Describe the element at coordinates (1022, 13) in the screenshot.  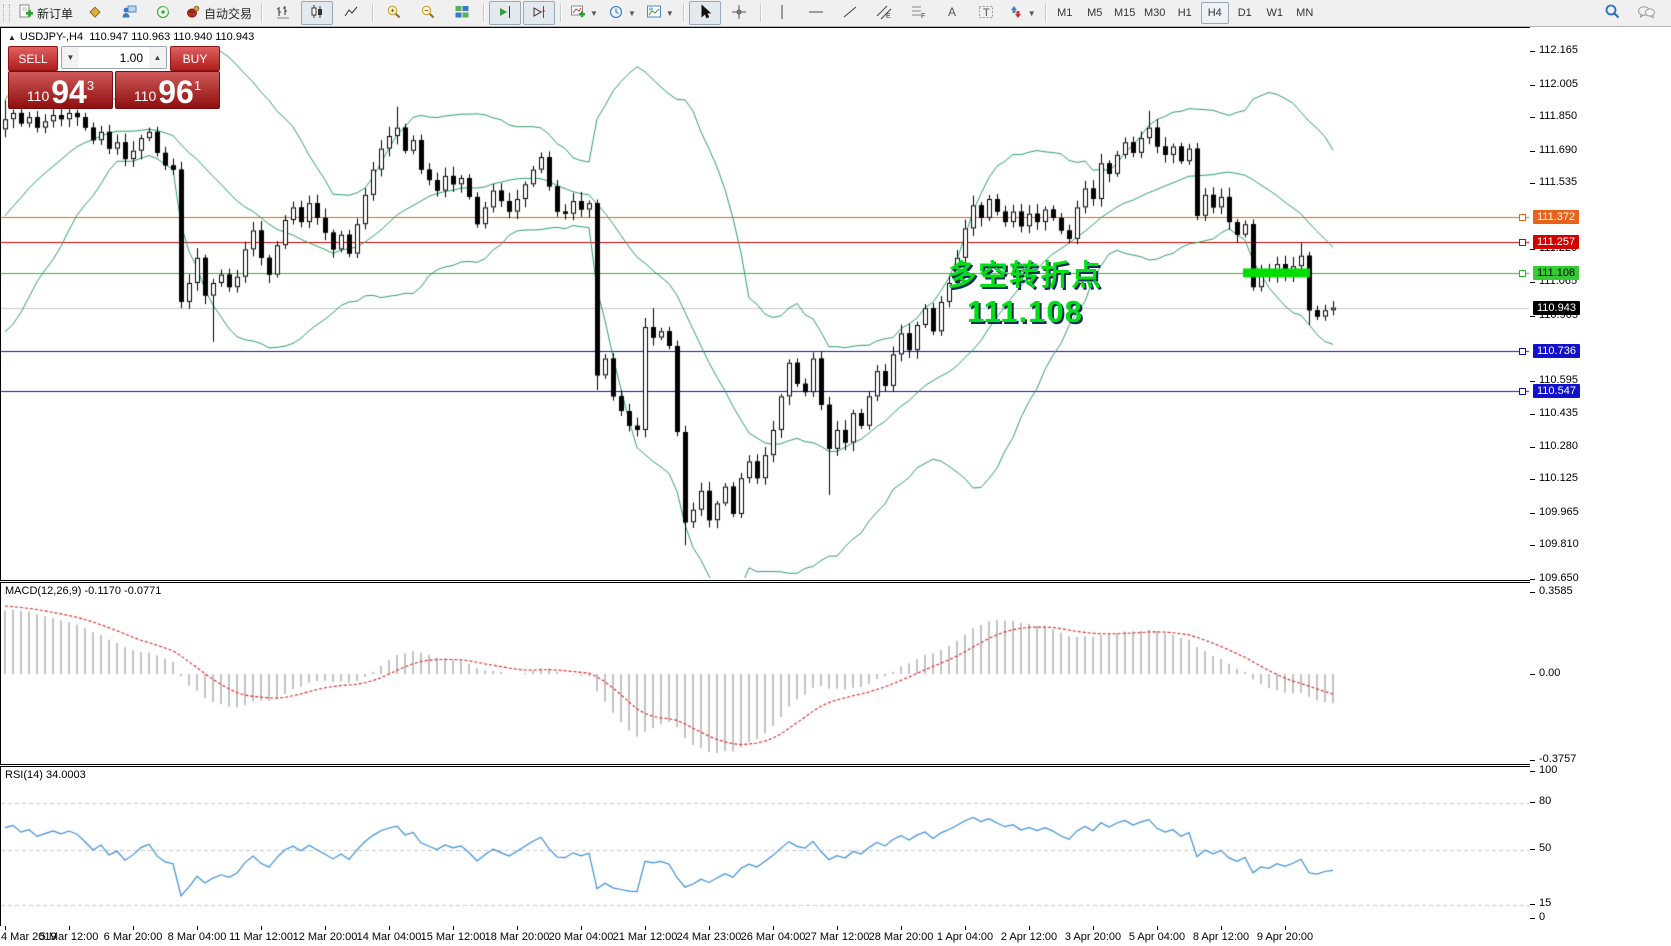
I see `arrows-tool-button: ▼` at that location.